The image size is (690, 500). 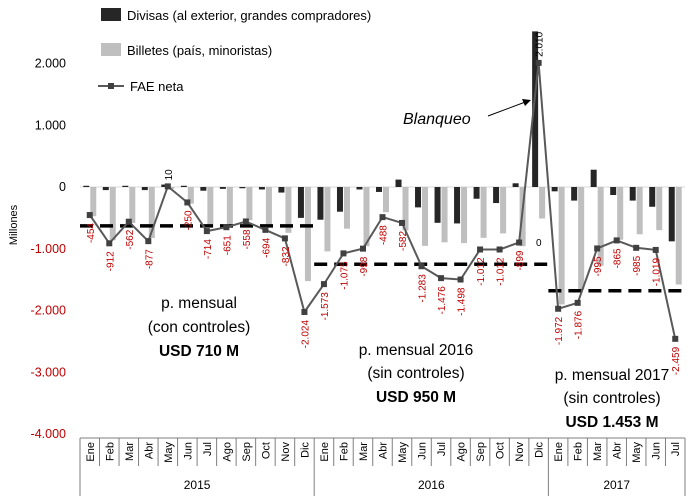 What do you see at coordinates (637, 265) in the screenshot?
I see `data-label: -985` at bounding box center [637, 265].